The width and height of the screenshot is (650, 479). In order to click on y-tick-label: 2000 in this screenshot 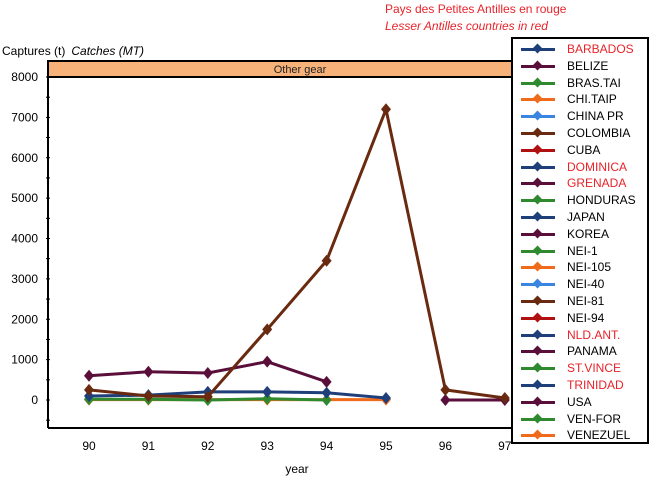, I will do `click(24, 319)`.